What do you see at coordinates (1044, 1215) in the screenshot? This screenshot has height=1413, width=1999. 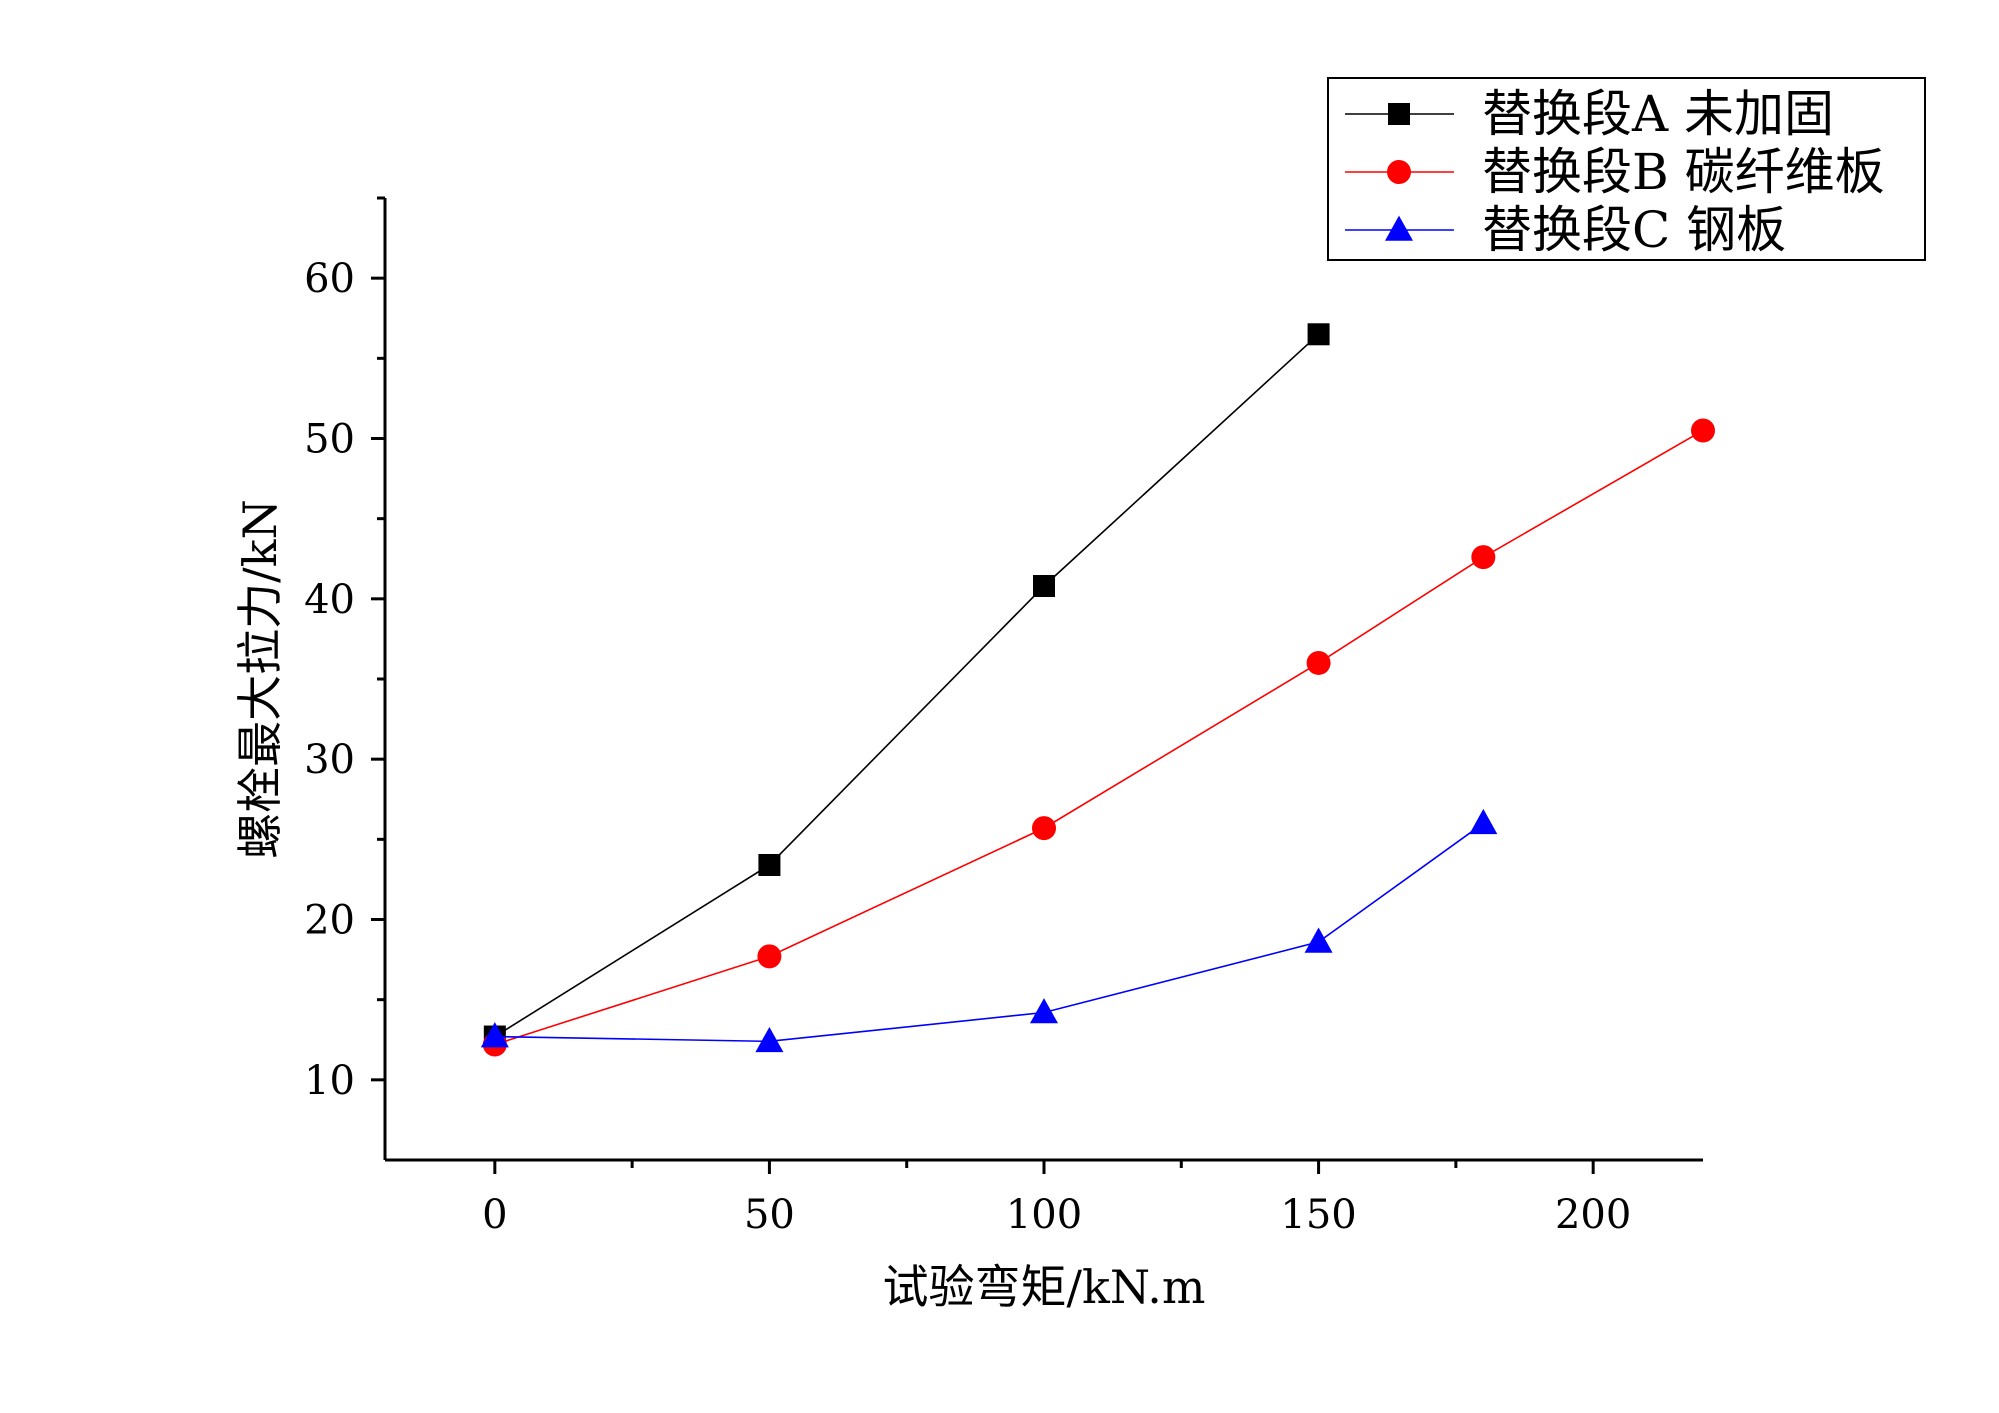 I see `x-tick-label: 100` at bounding box center [1044, 1215].